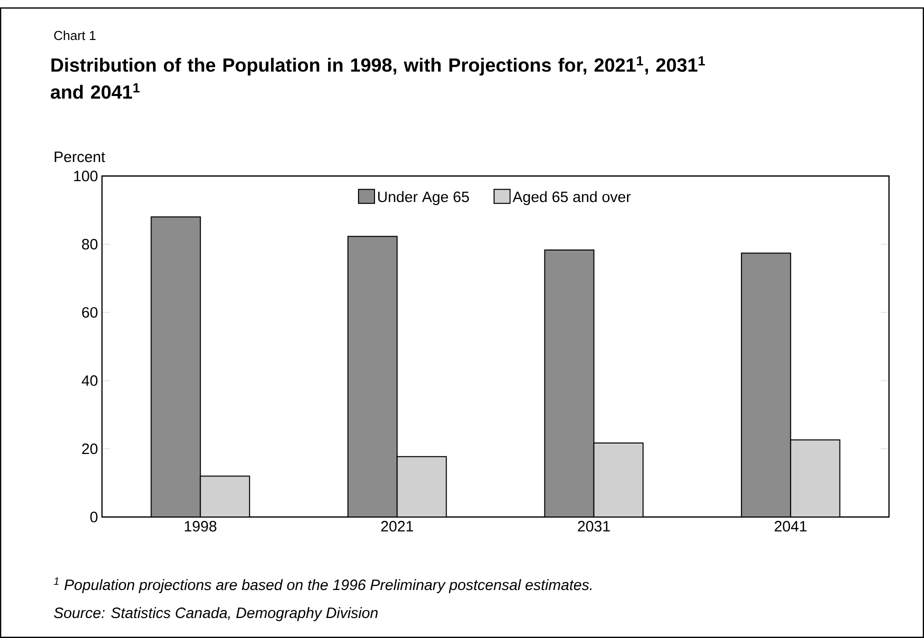  What do you see at coordinates (323, 586) in the screenshot?
I see `text: $^{1}$ Population projections are based on the 1996 Preliminary postcensal estimates.` at bounding box center [323, 586].